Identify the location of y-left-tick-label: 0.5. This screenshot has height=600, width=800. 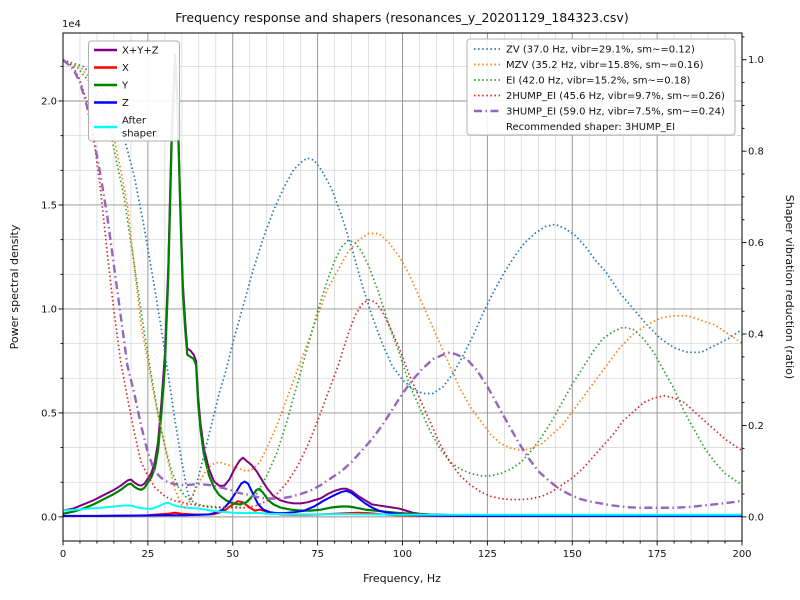
(49, 413).